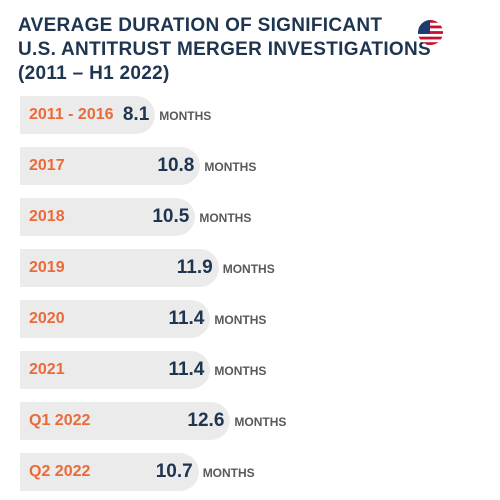  What do you see at coordinates (206, 420) in the screenshot?
I see `value-label: 12.6` at bounding box center [206, 420].